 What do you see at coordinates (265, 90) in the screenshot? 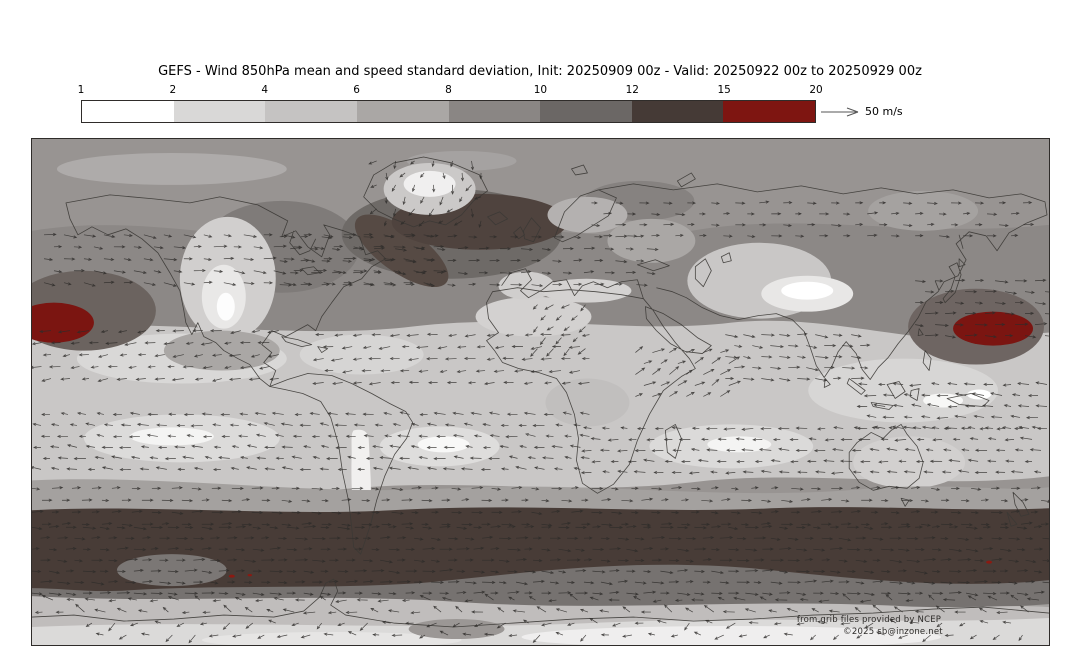
I see `colorbar-tick-label: 4` at bounding box center [265, 90].